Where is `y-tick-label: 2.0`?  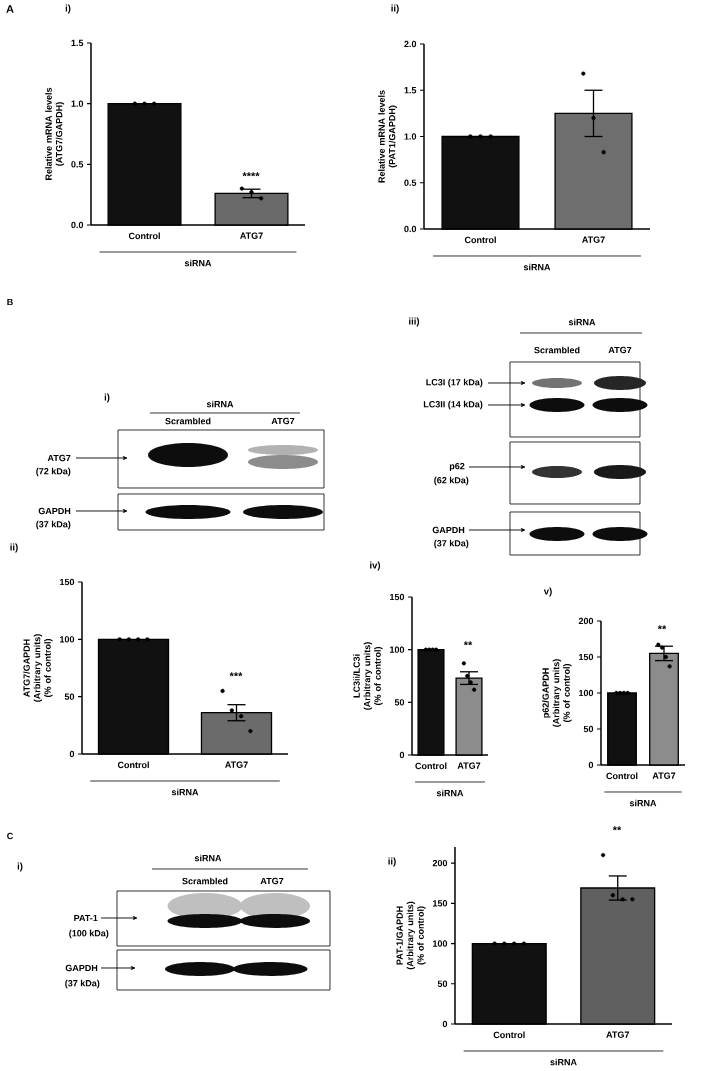 y-tick-label: 2.0 is located at coordinates (410, 44).